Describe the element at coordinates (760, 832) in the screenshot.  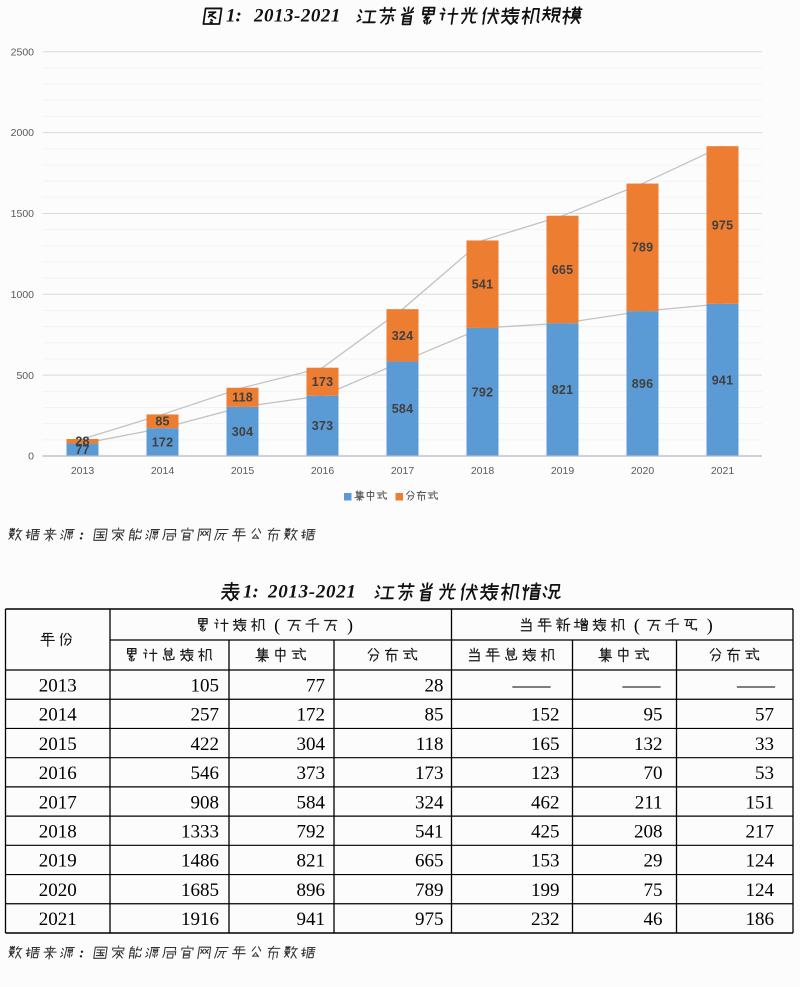
I see `svg-text: 217` at that location.